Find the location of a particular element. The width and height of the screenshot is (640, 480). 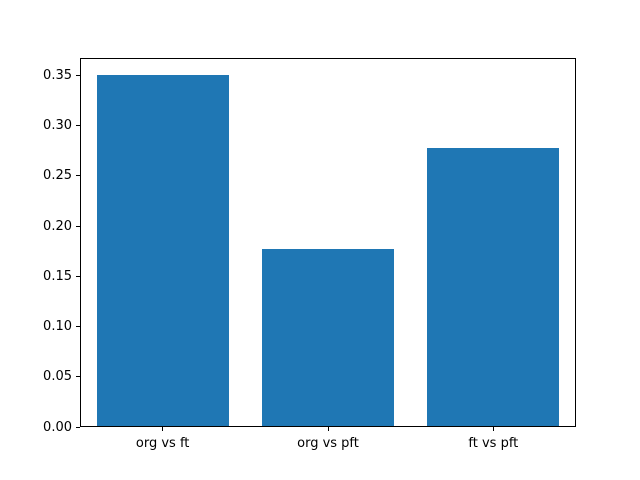

y-axis-tick-label: 0.20 is located at coordinates (57, 226).